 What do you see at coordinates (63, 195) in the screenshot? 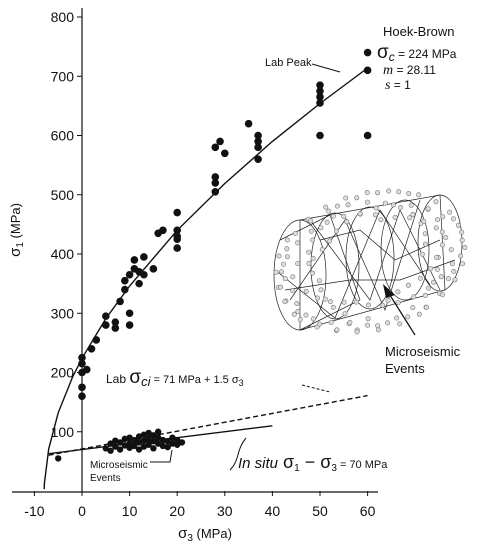
I see `y-tick-label: 500` at bounding box center [63, 195].